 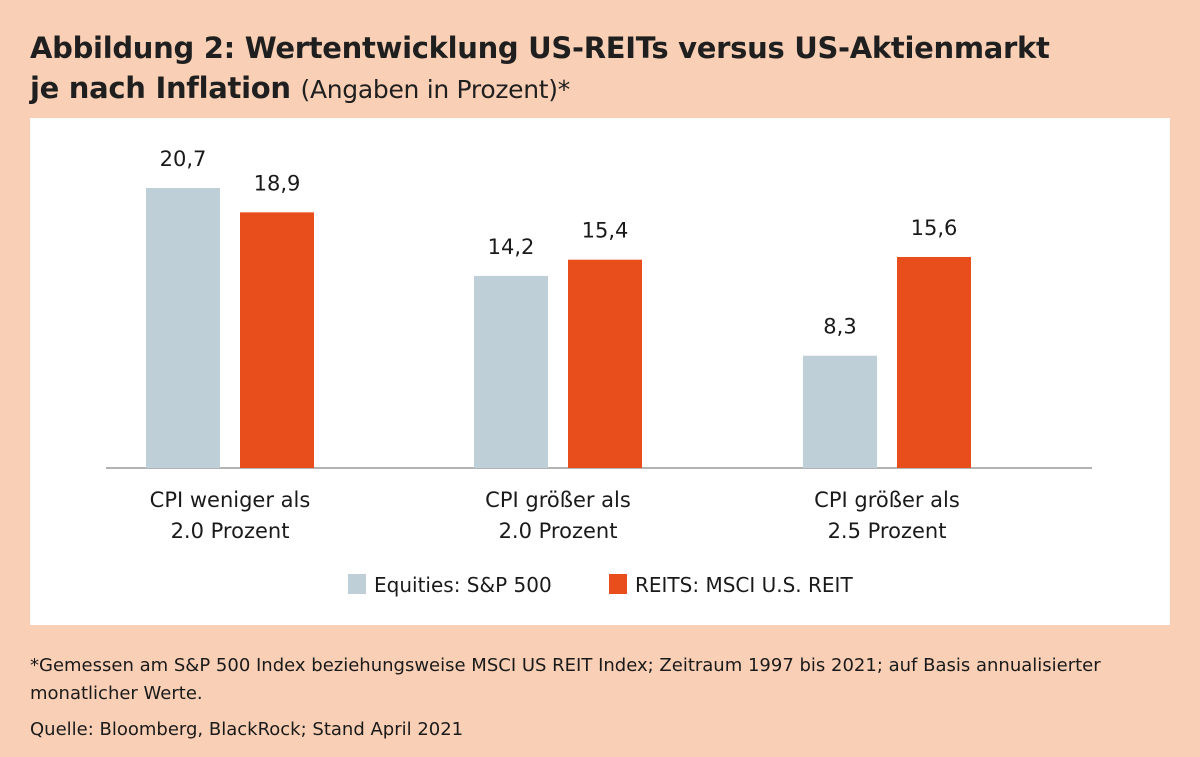 I want to click on category-label-1-line-1: CPI weniger als, so click(x=230, y=500).